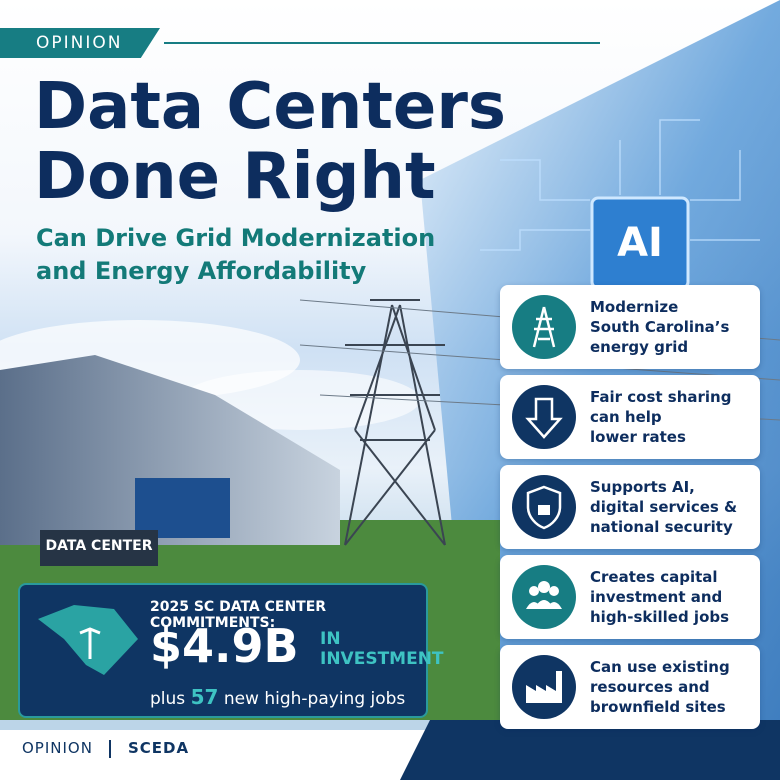 The image size is (780, 780). What do you see at coordinates (382, 43) in the screenshot?
I see `rule` at bounding box center [382, 43].